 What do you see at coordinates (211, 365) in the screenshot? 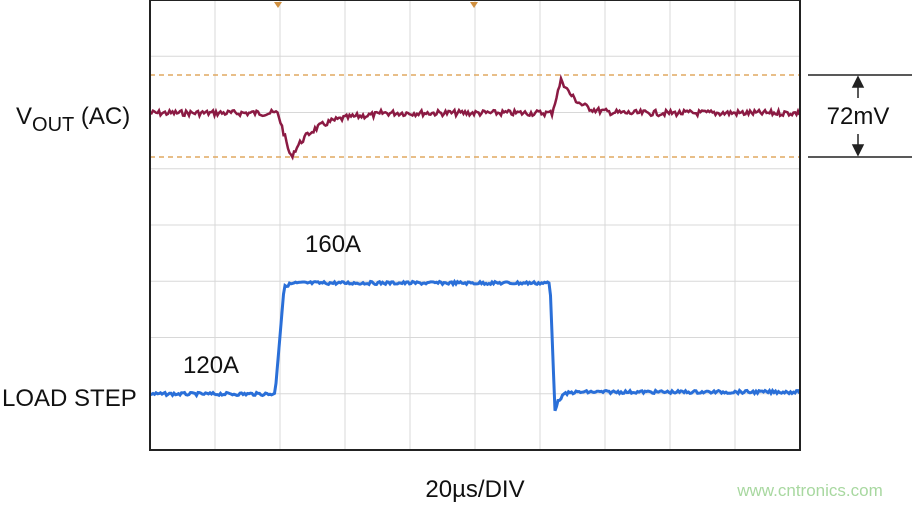
I see `low-current-label: 120A` at bounding box center [211, 365].